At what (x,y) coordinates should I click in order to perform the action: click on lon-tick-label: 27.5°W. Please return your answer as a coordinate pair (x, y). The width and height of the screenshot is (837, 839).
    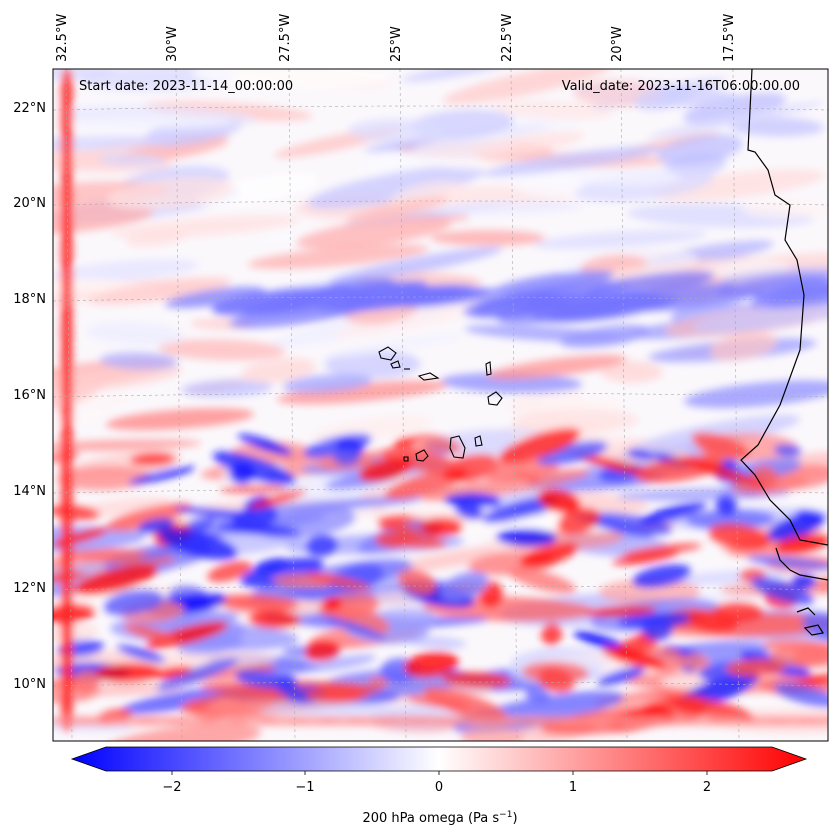
    Looking at the image, I should click on (285, 38).